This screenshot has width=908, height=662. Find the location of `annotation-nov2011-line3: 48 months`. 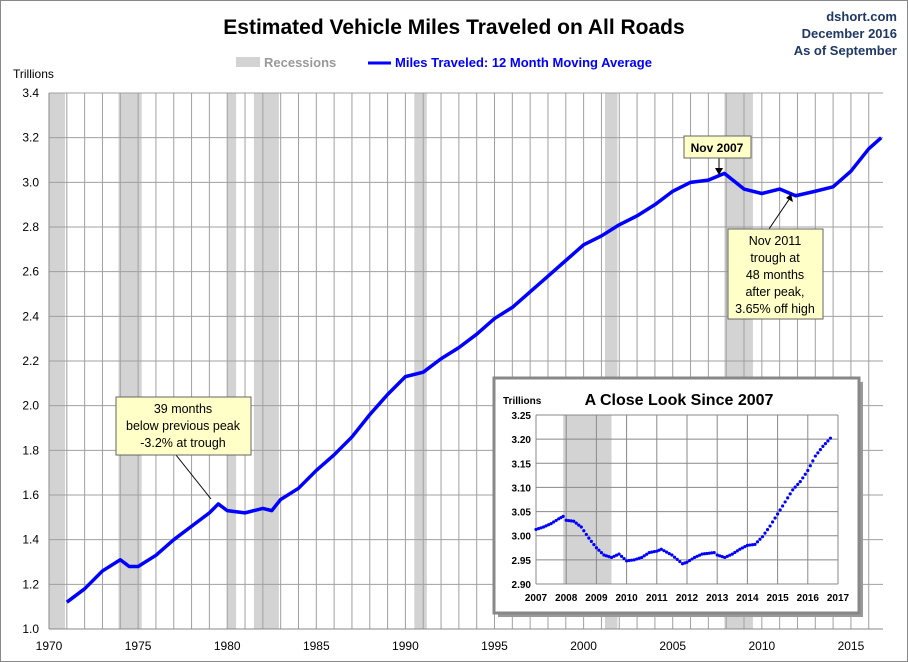

annotation-nov2011-line3: 48 months is located at coordinates (775, 275).